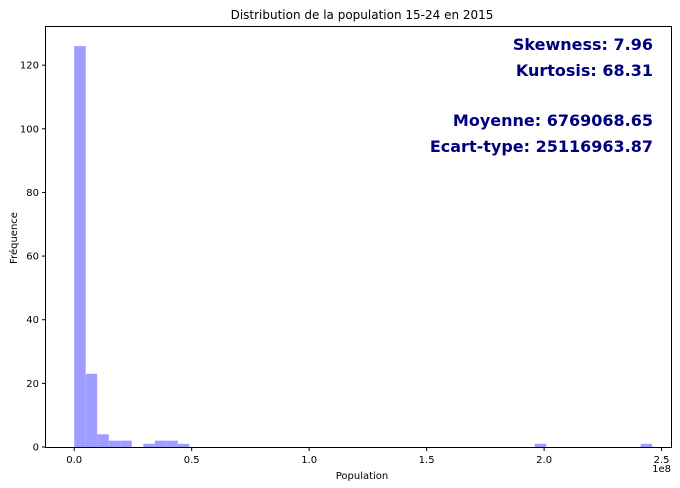 Image resolution: width=680 pixels, height=488 pixels. I want to click on x-tick-label: 0.5, so click(192, 460).